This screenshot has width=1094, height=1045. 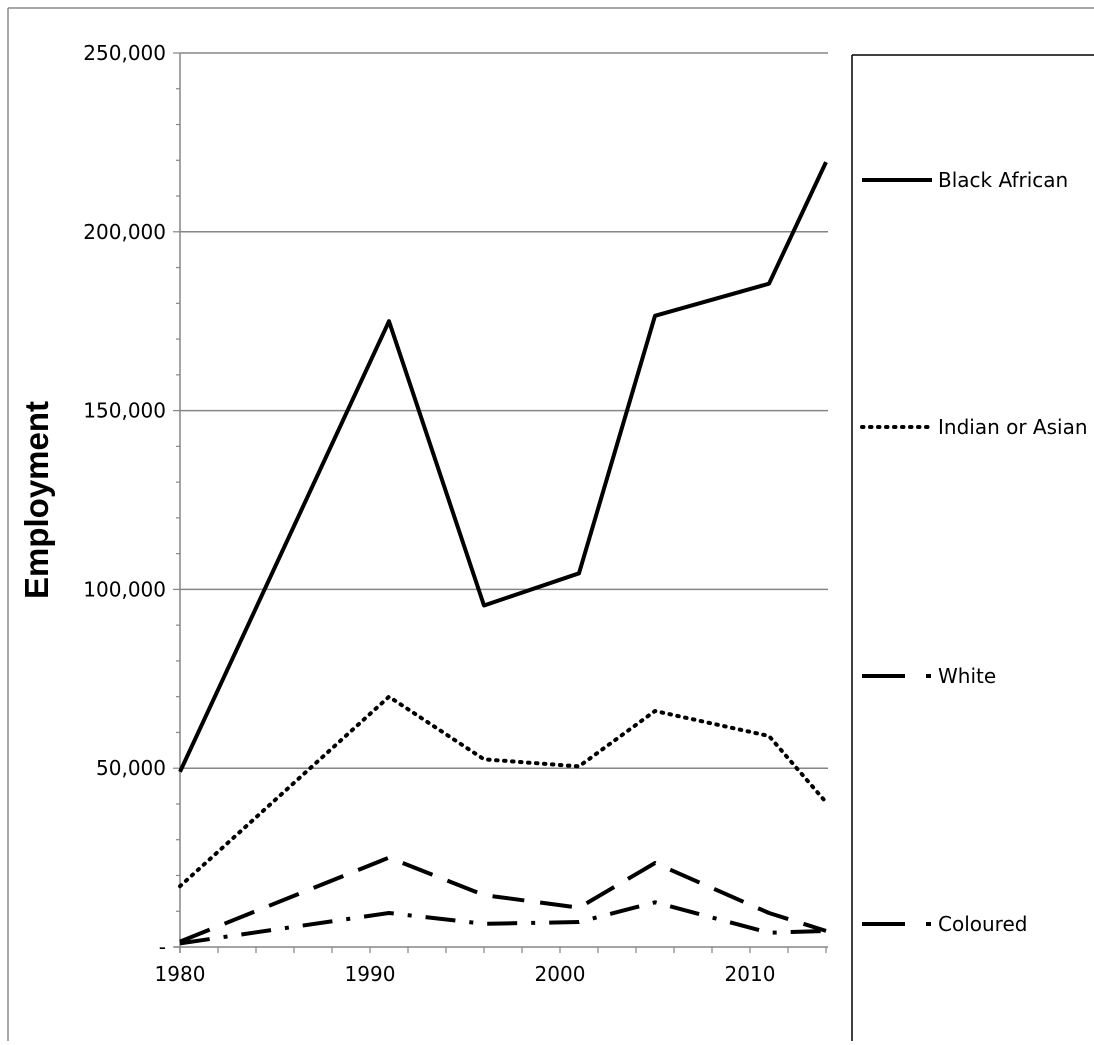 What do you see at coordinates (124, 500) in the screenshot?
I see `y-tick-labels: - 50,000 100,000 150,000 200,000 250,000` at bounding box center [124, 500].